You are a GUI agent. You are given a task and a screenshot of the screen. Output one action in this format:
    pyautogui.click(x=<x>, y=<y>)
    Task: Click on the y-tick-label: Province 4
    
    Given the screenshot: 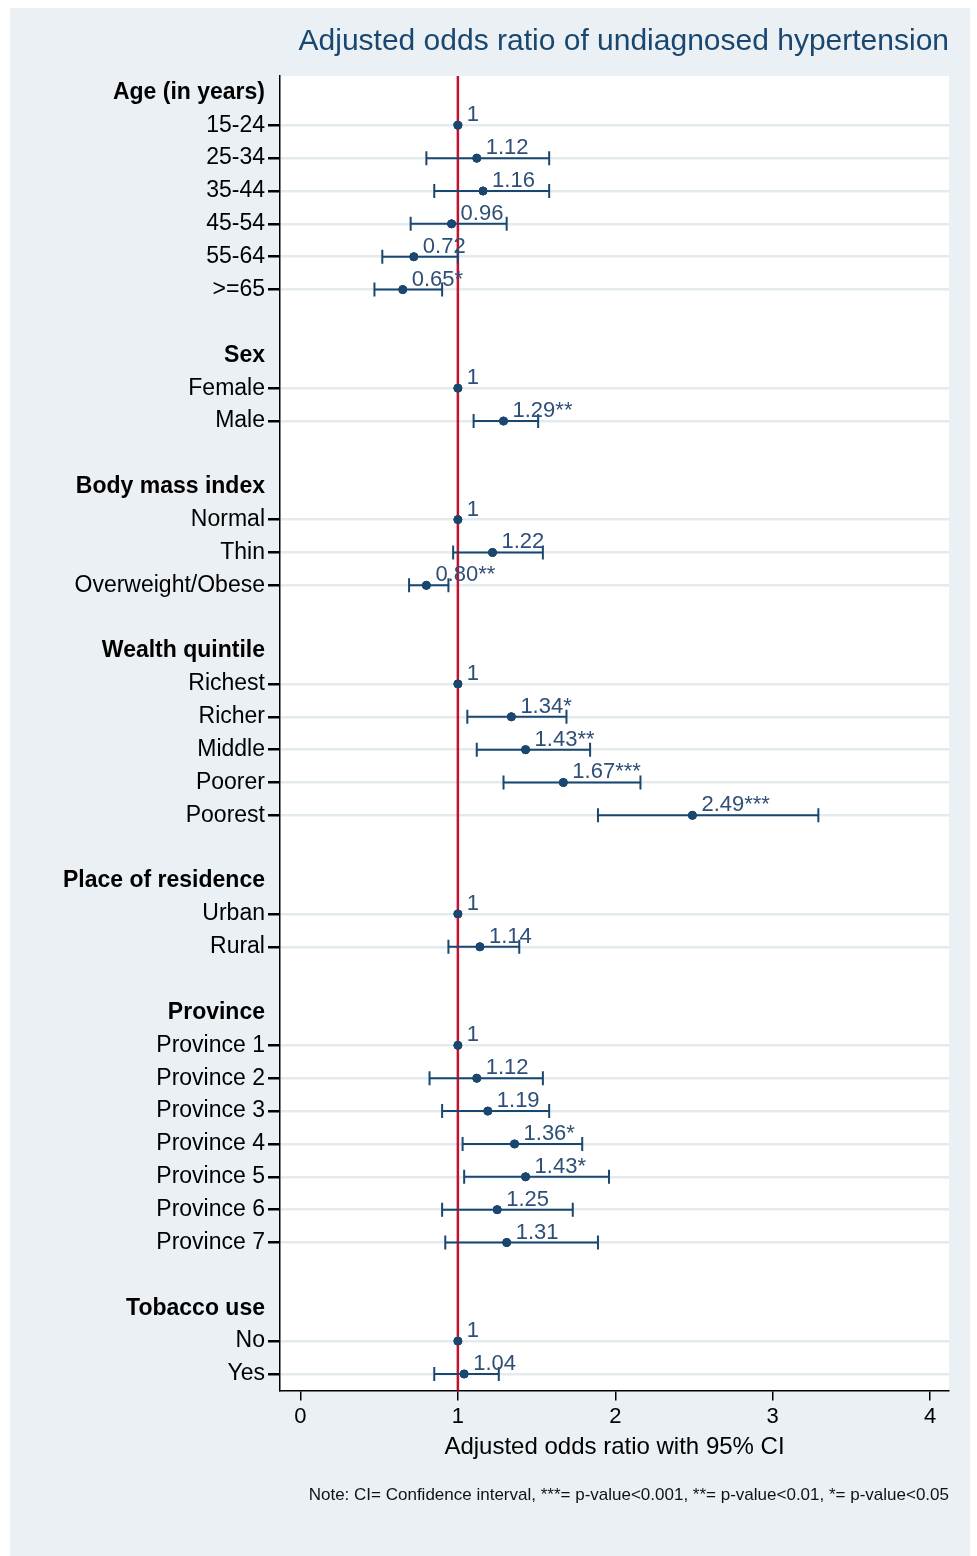 What is the action you would take?
    pyautogui.click(x=211, y=1142)
    